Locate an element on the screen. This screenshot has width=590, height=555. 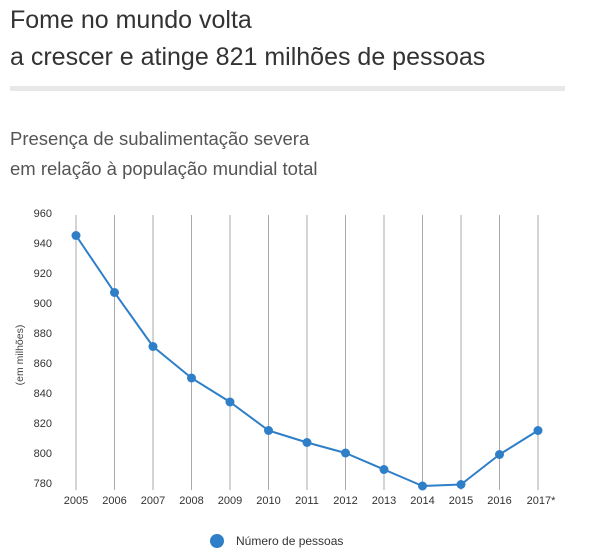
y-tick-label: 920 is located at coordinates (43, 274).